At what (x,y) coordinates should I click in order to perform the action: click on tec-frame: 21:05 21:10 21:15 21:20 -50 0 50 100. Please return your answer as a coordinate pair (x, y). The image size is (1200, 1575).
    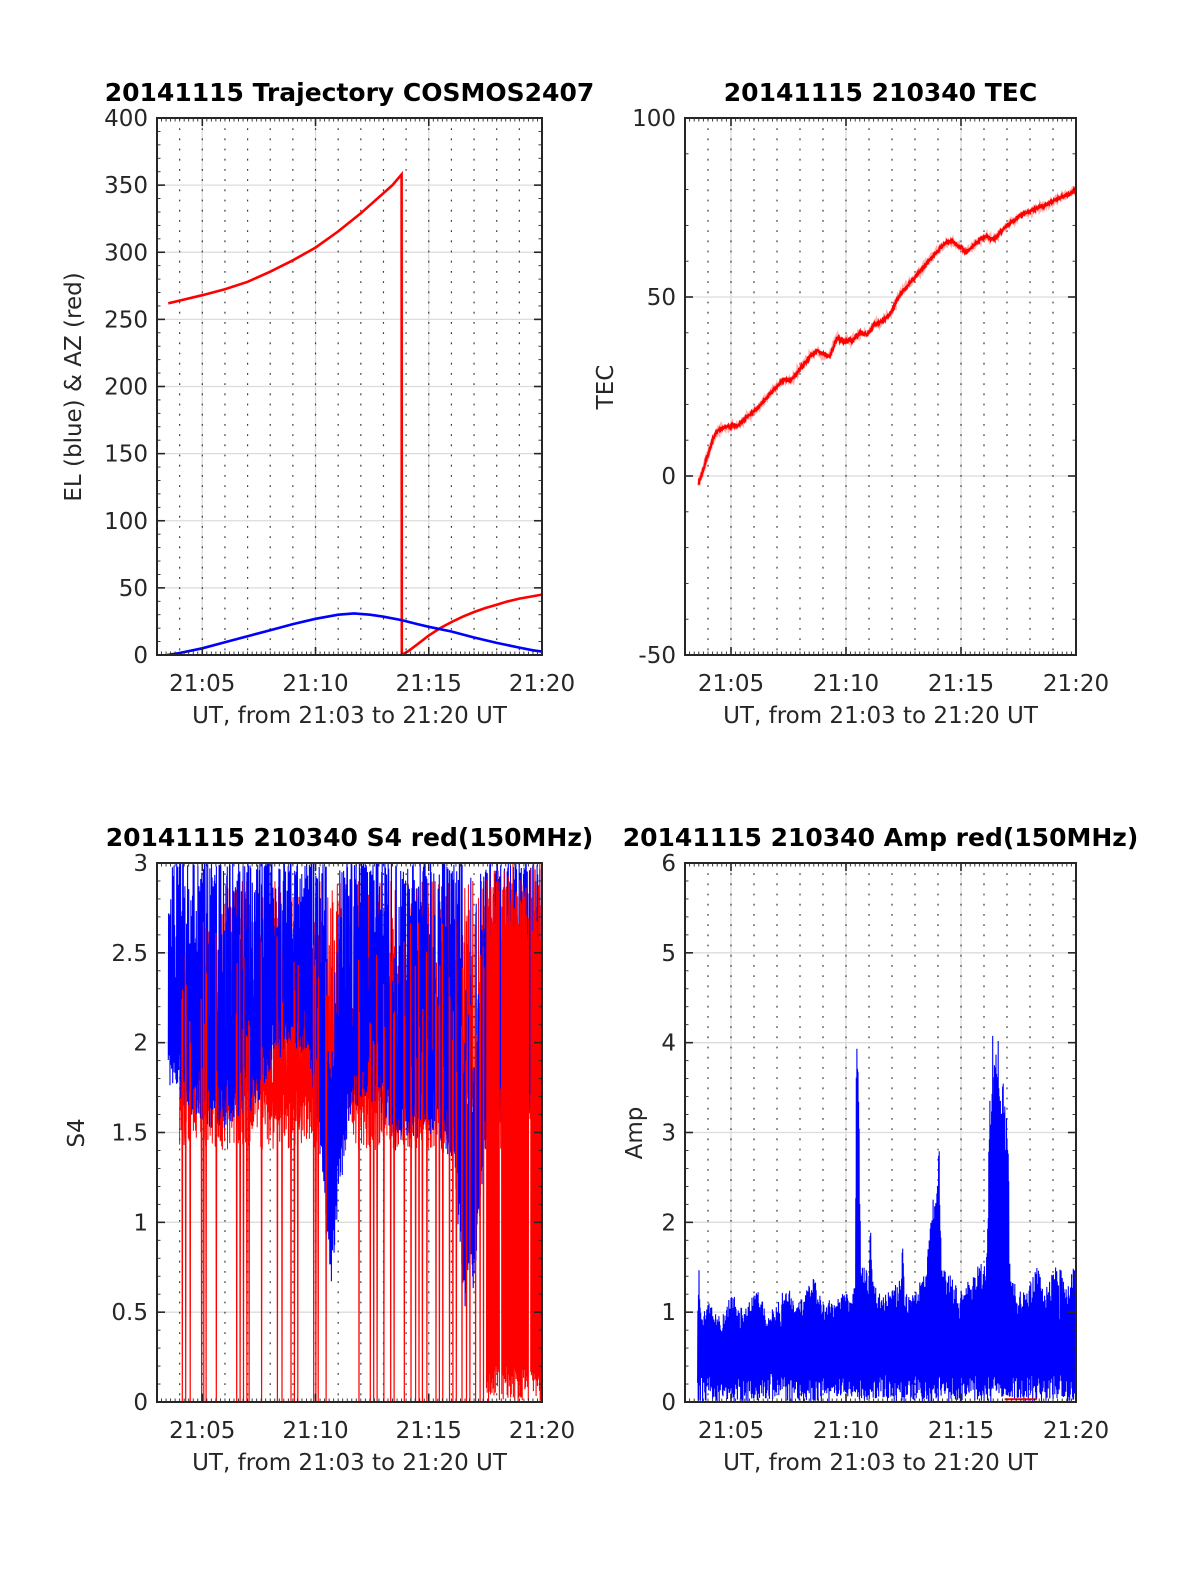
    Looking at the image, I should click on (870, 401).